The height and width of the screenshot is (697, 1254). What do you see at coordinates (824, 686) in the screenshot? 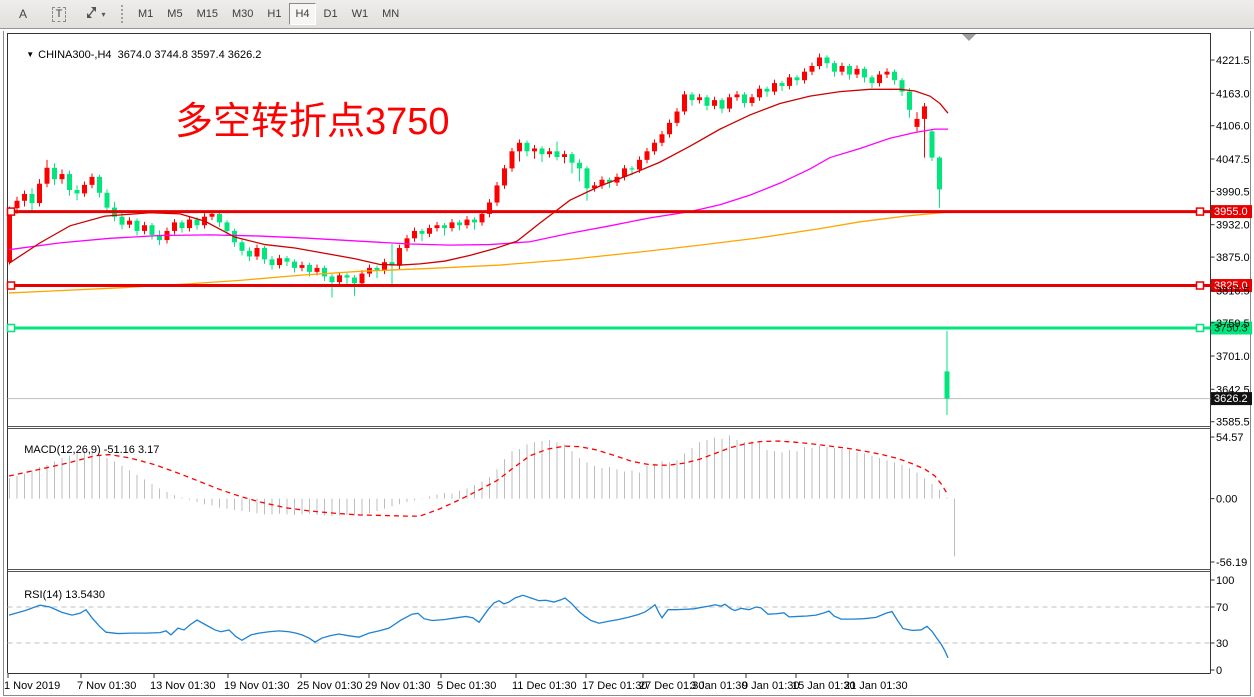
I see `time-tick-label: 15 Jan 01:30` at bounding box center [824, 686].